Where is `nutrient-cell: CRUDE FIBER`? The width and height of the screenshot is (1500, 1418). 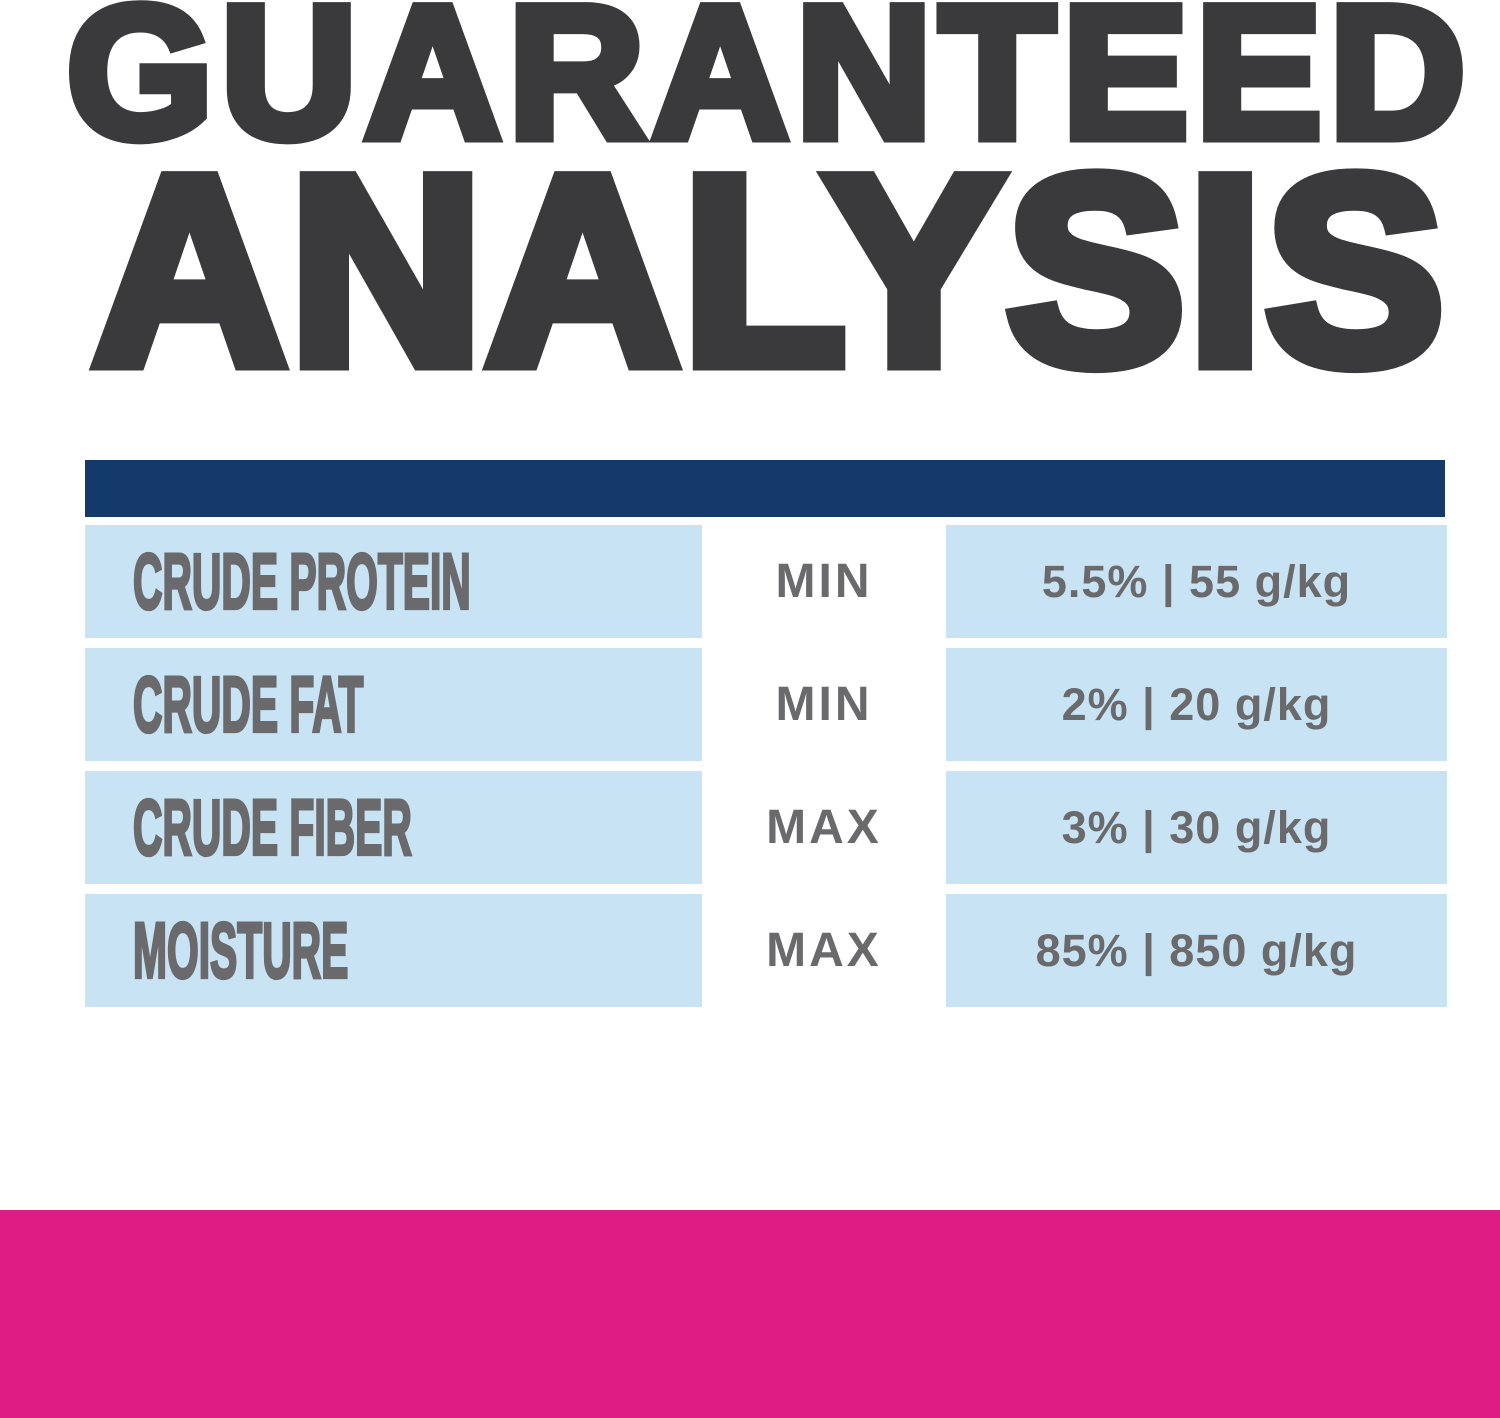 nutrient-cell: CRUDE FIBER is located at coordinates (393, 827).